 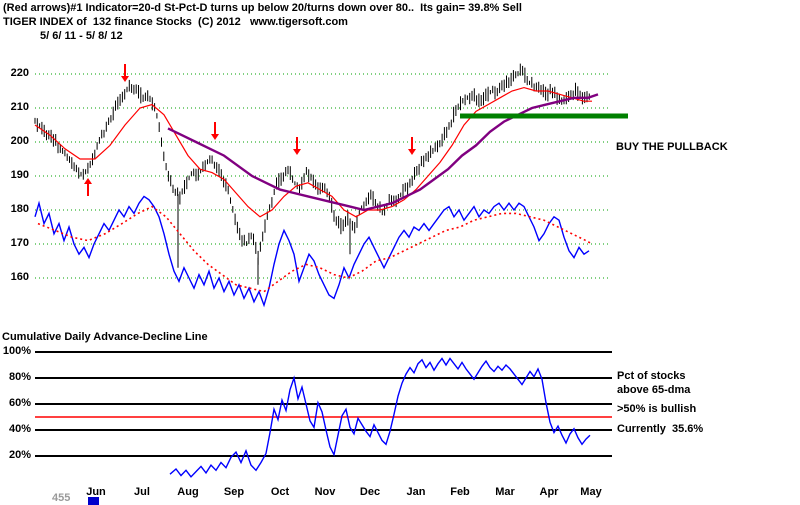 I want to click on price-axis-label: 210, so click(x=19, y=107).